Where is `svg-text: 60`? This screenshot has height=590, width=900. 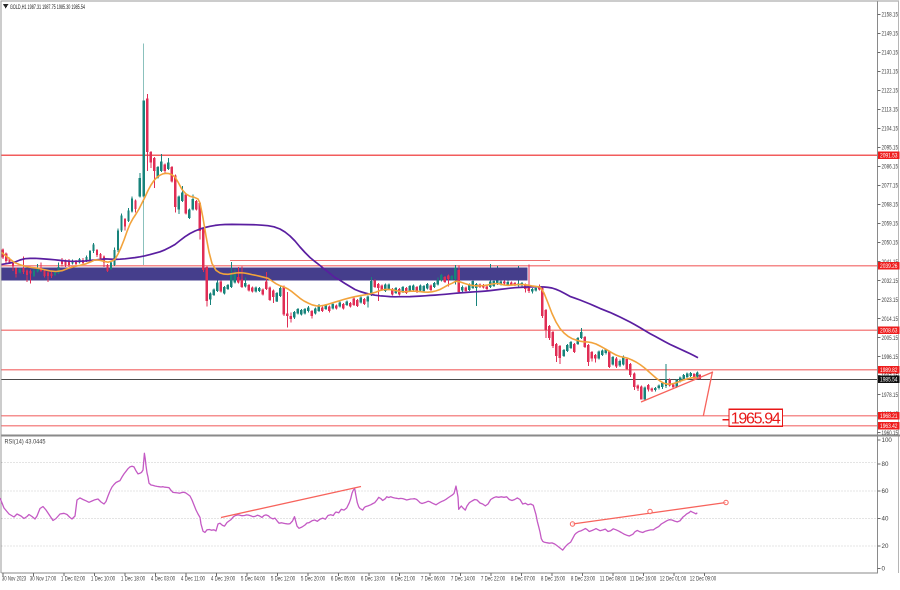 svg-text: 60 is located at coordinates (885, 491).